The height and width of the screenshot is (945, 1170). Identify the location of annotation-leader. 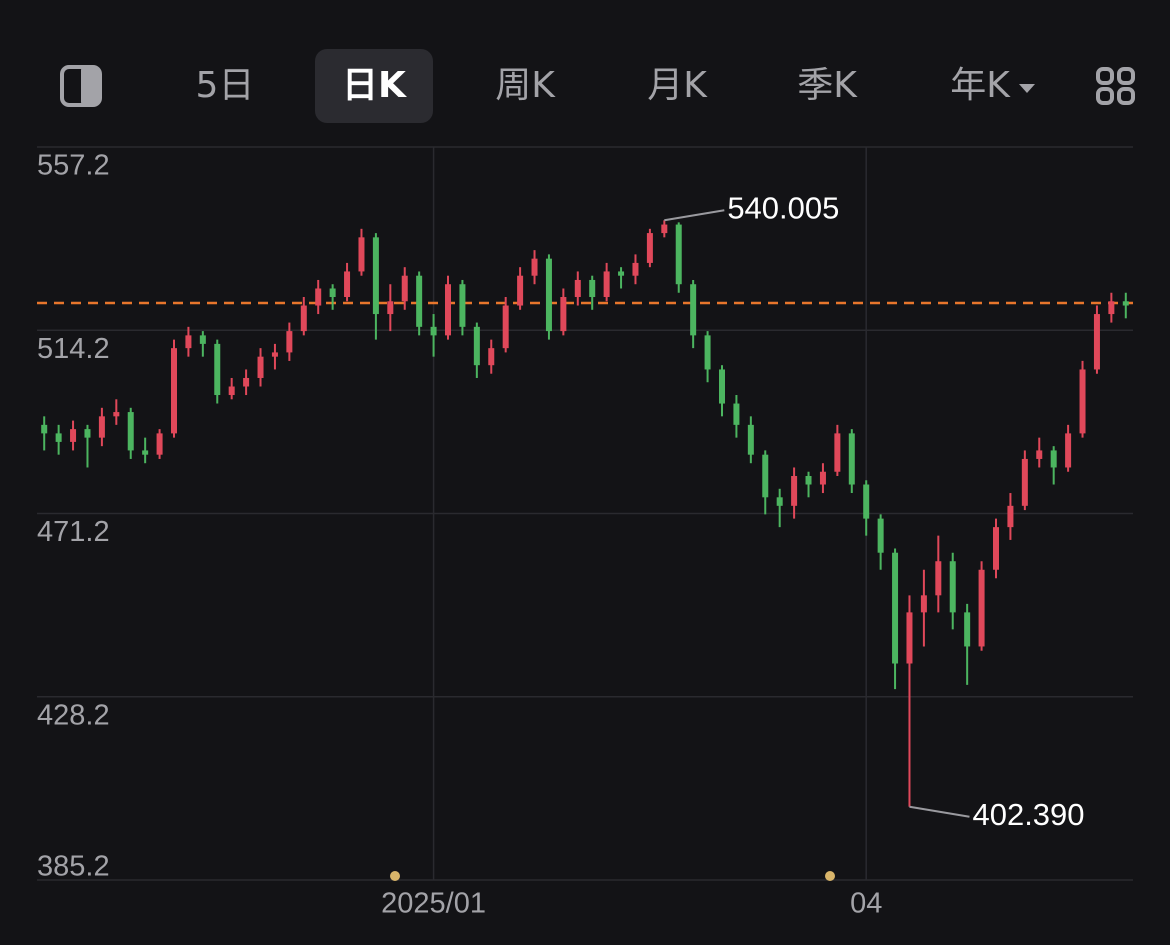
(694, 215).